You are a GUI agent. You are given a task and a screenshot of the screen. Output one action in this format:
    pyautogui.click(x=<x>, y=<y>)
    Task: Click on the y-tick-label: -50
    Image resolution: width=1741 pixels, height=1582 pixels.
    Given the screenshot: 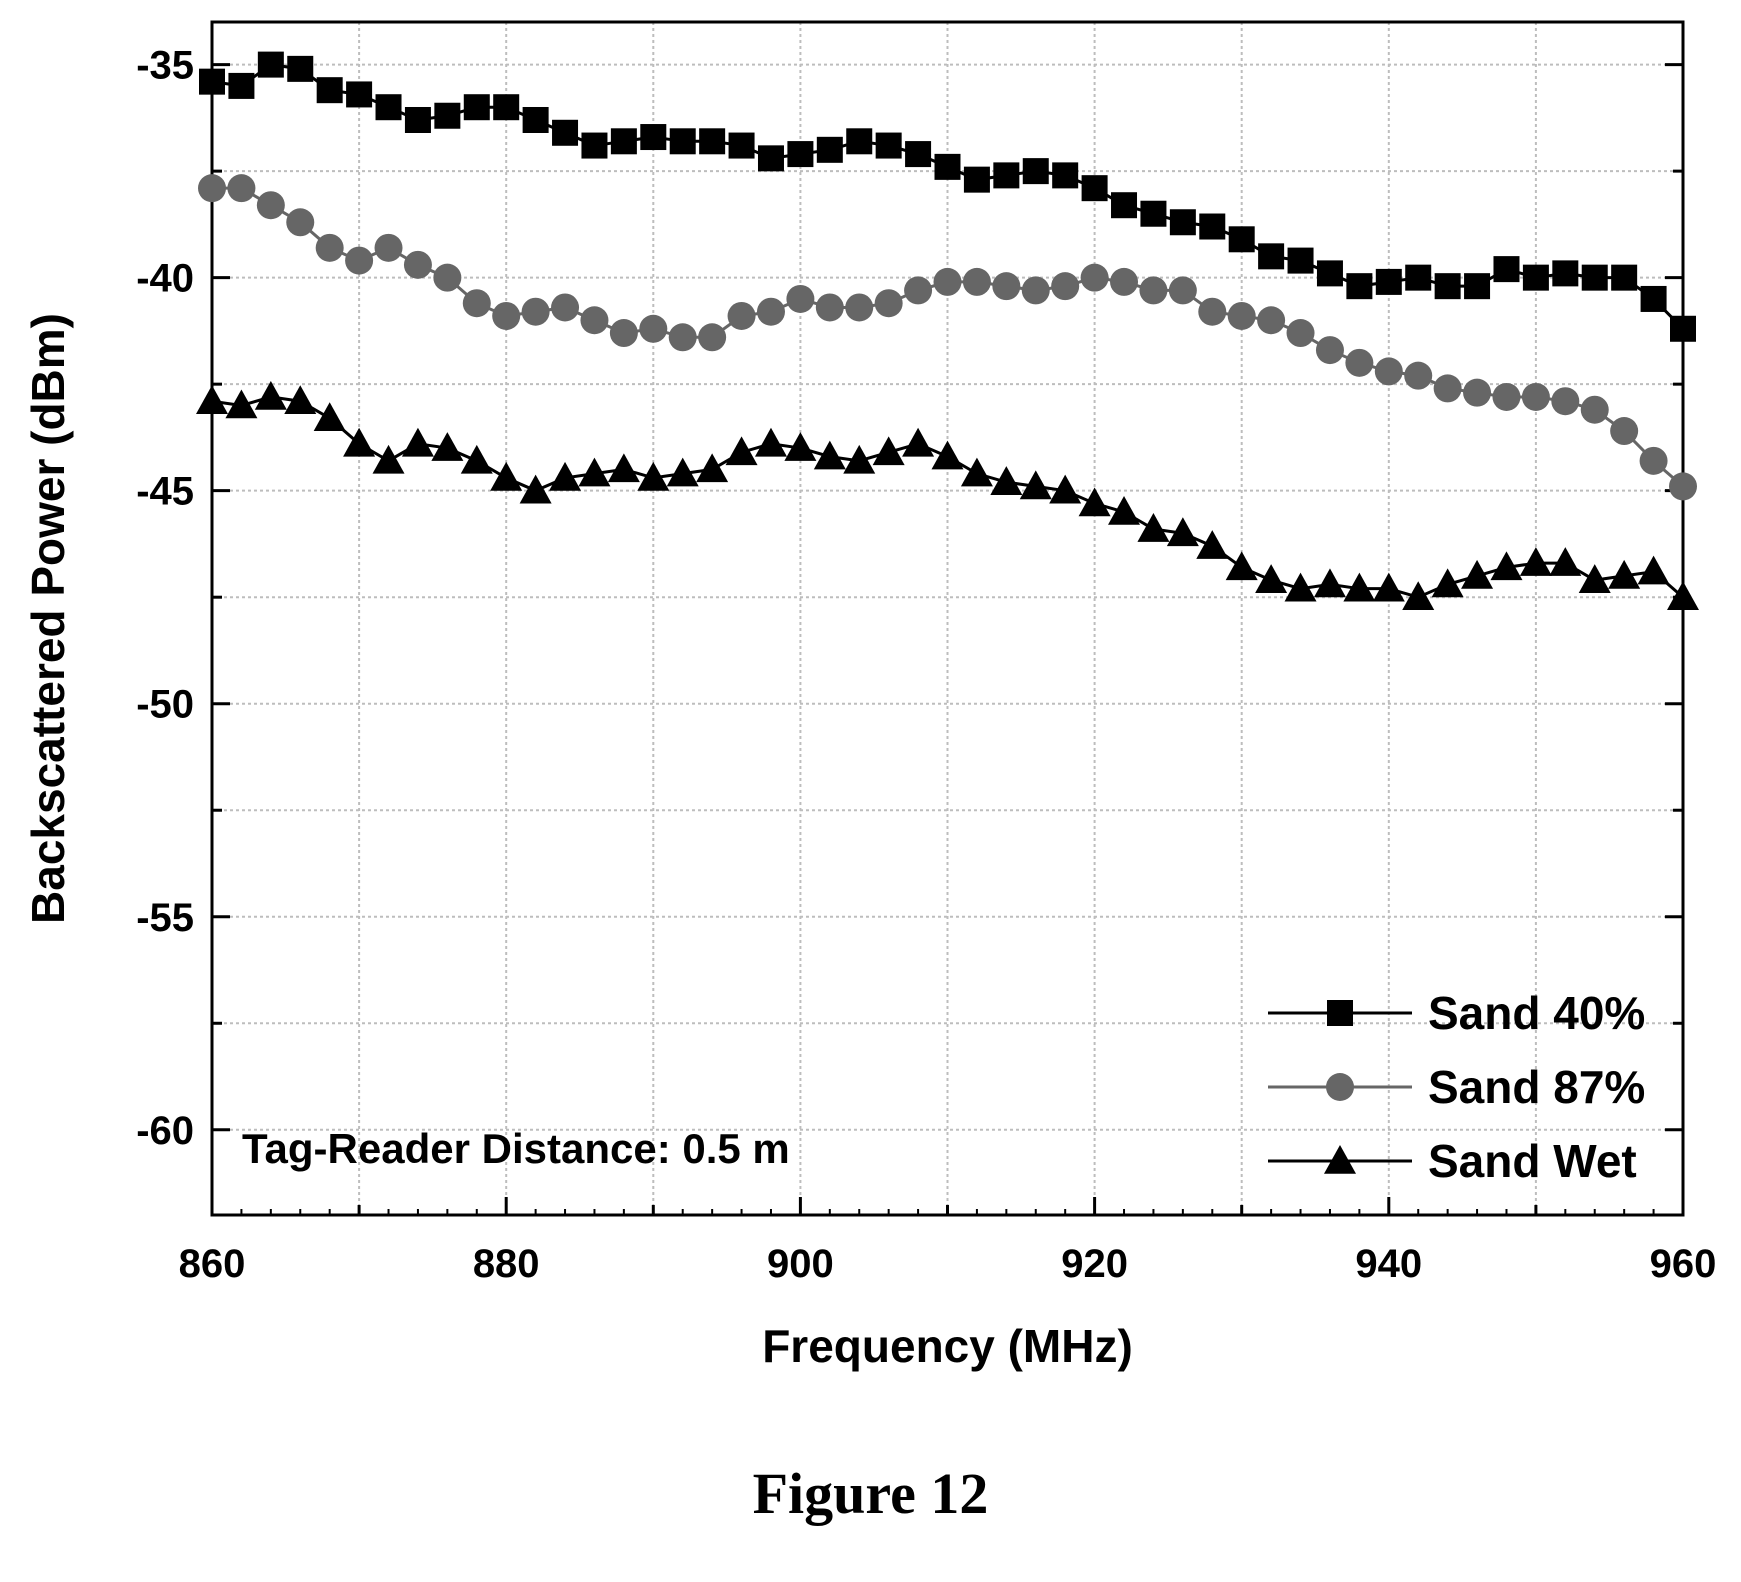 What is the action you would take?
    pyautogui.click(x=165, y=705)
    